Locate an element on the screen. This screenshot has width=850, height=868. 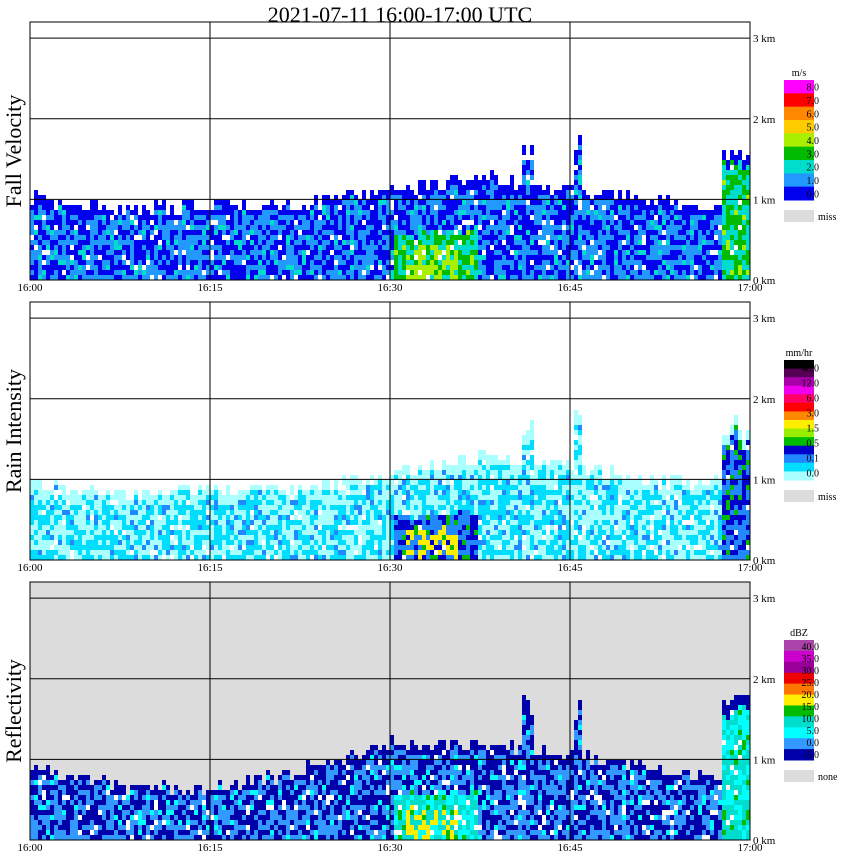
legend: m/s8.0 7.0 6.0 5.0 4.0 3.0 2.0 1.0 0.0 miss is located at coordinates (810, 145).